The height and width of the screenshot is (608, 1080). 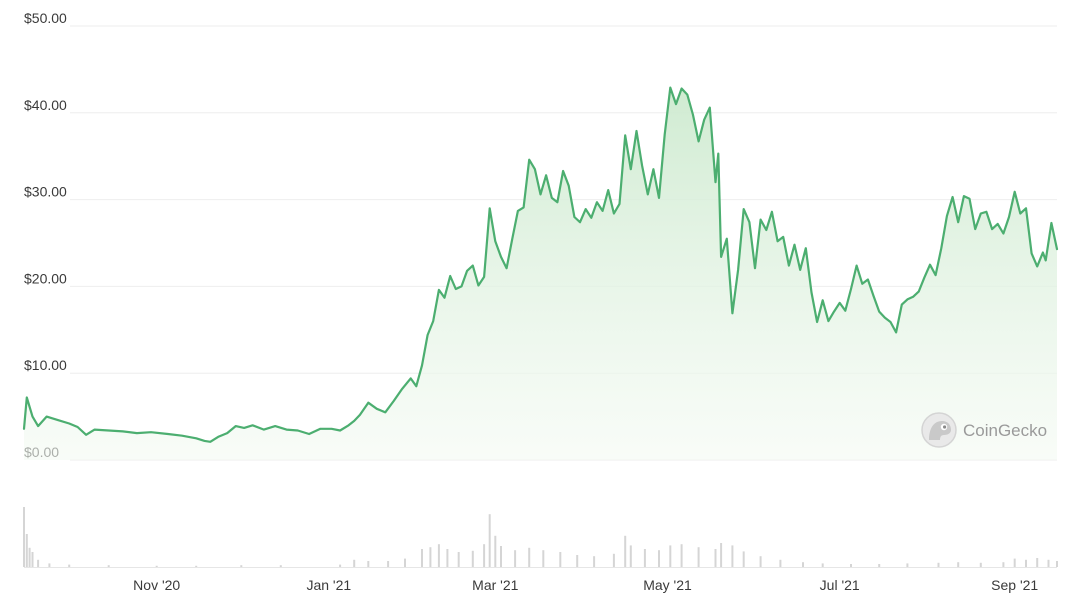 I want to click on gecko-logo-icon, so click(x=939, y=430).